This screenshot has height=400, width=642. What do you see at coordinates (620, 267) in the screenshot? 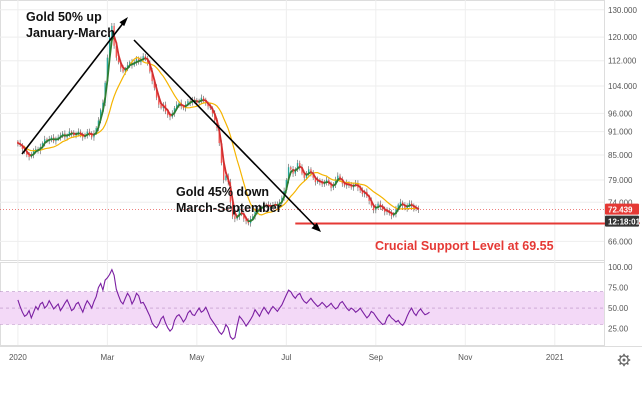
I see `rsi-tick-label: 100.00` at bounding box center [620, 267].